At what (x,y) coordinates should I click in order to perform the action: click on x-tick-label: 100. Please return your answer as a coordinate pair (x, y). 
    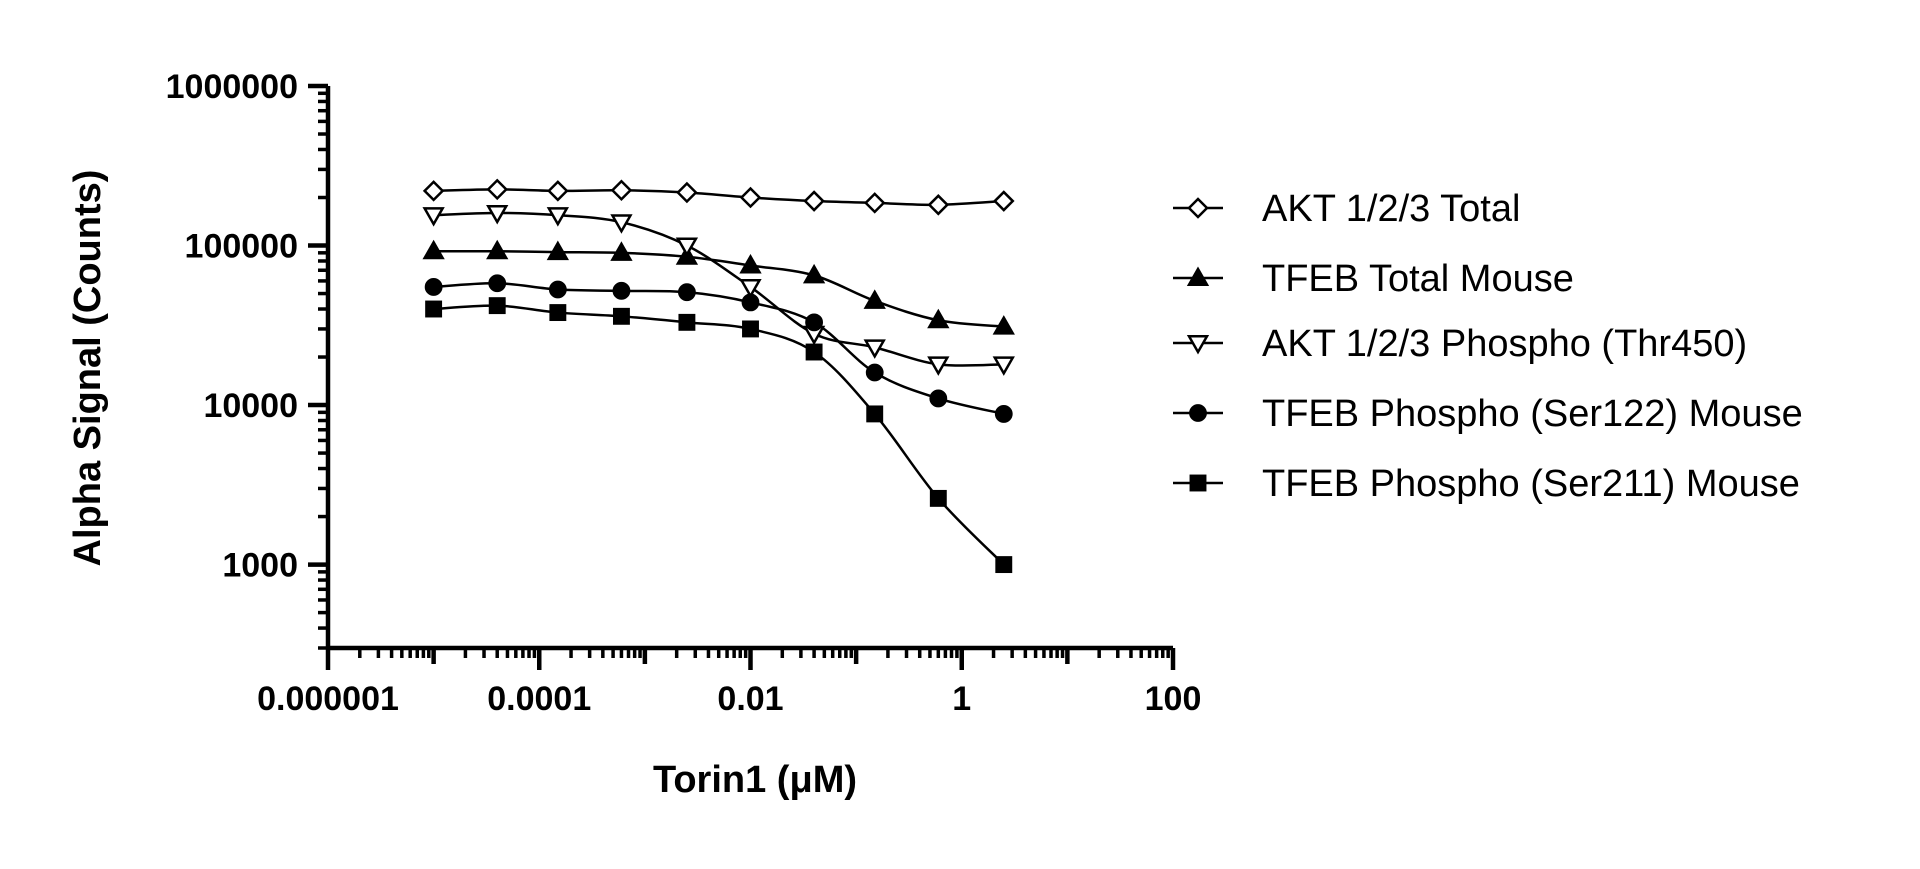
    Looking at the image, I should click on (1173, 699).